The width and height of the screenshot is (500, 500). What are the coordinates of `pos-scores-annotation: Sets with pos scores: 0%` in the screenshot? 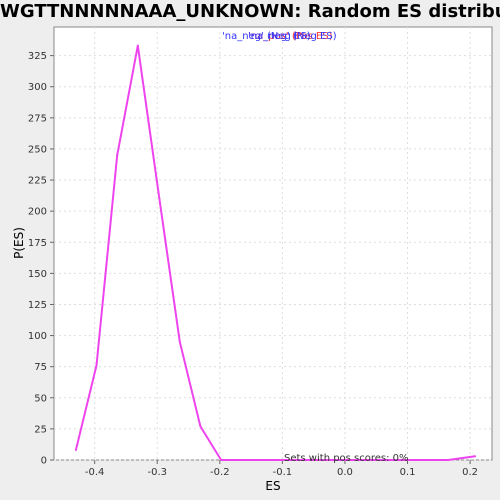 It's located at (346, 458).